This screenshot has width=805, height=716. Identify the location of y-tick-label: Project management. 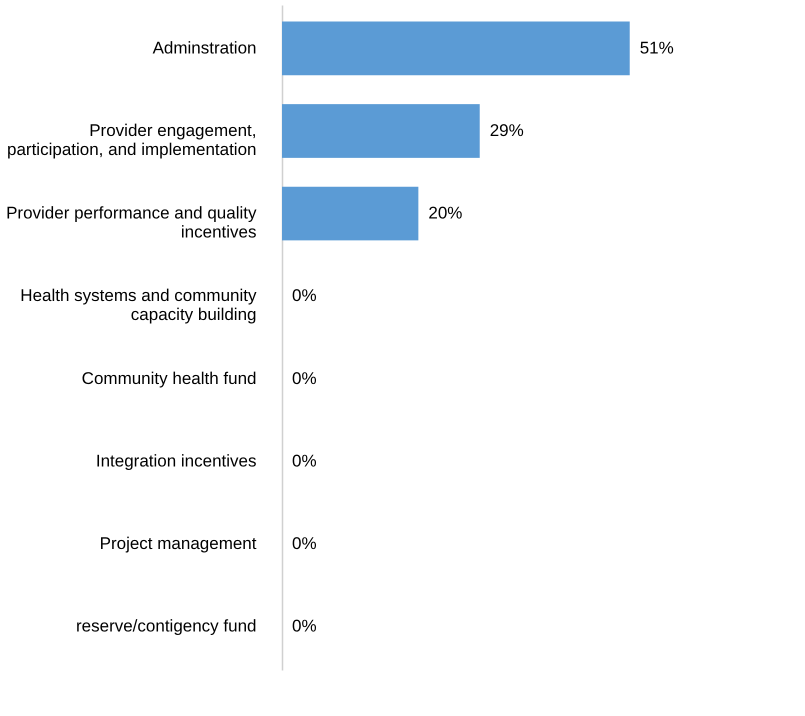
(178, 544).